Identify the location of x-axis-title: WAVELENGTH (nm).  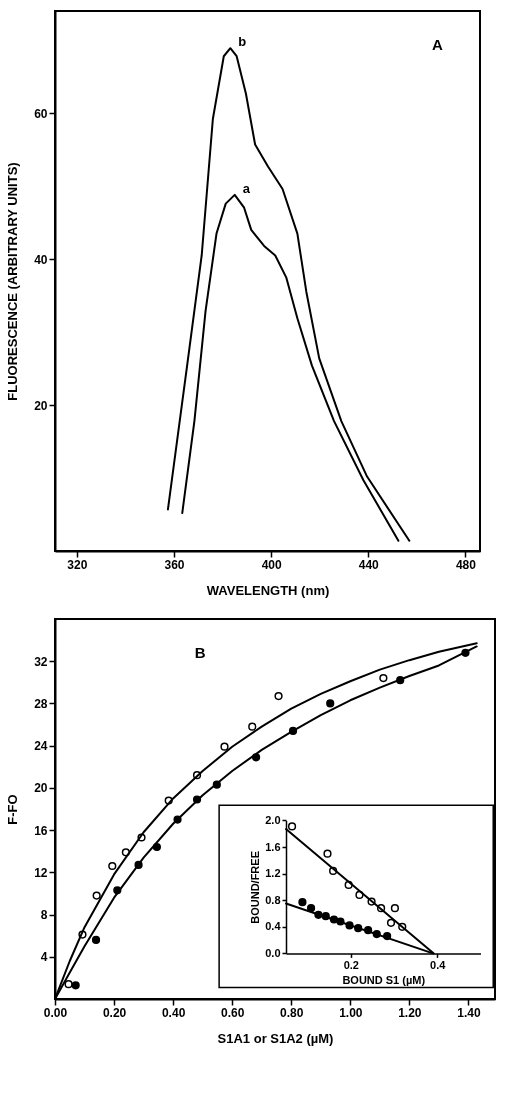
(268, 590).